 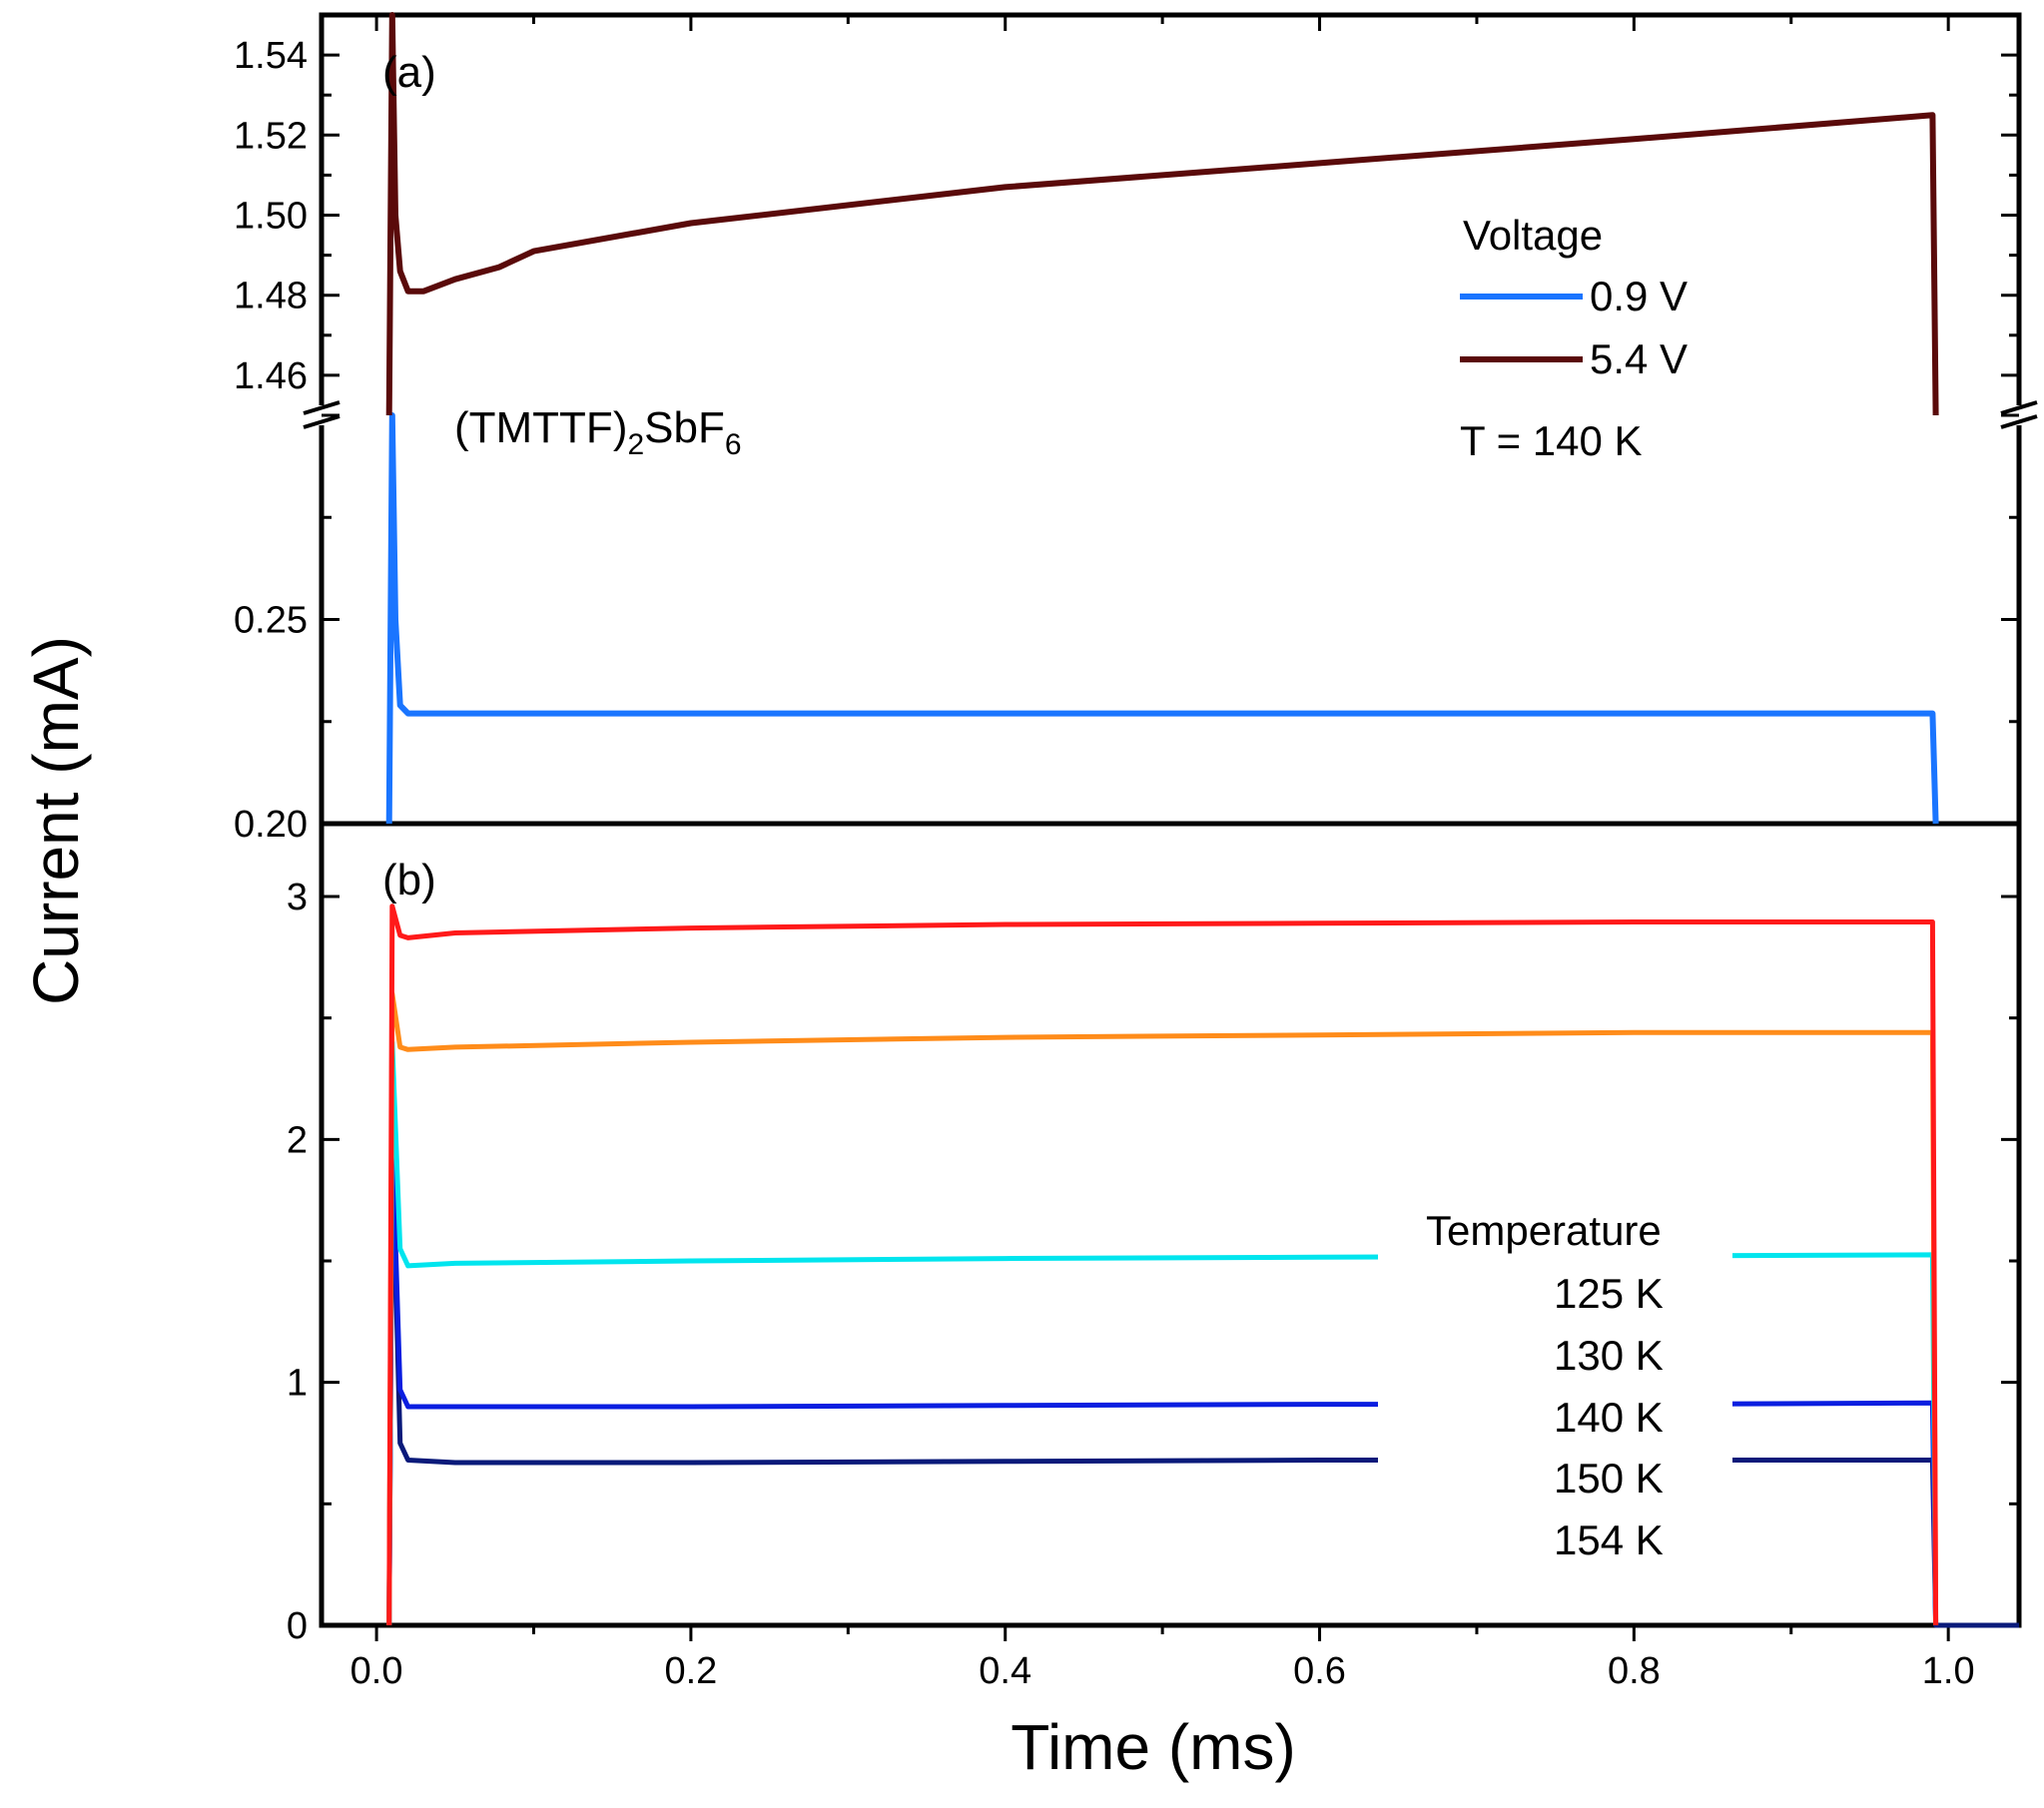 What do you see at coordinates (271, 136) in the screenshot?
I see `a-upper-y-tick-3-label: 1.52` at bounding box center [271, 136].